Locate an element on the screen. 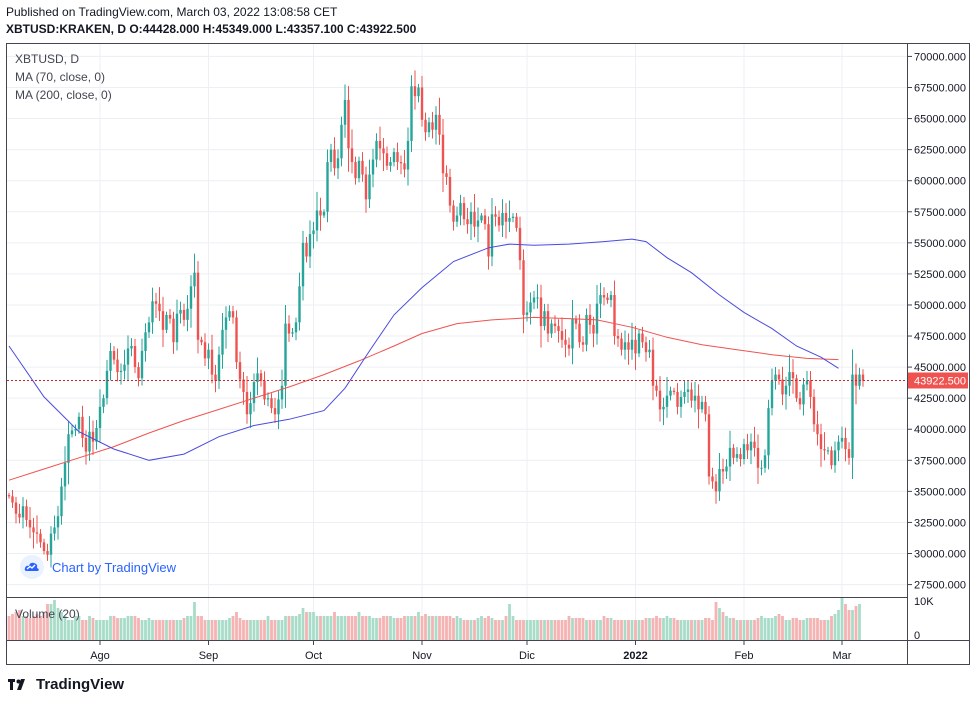 The image size is (978, 702). time-tick-label: Feb is located at coordinates (744, 656).